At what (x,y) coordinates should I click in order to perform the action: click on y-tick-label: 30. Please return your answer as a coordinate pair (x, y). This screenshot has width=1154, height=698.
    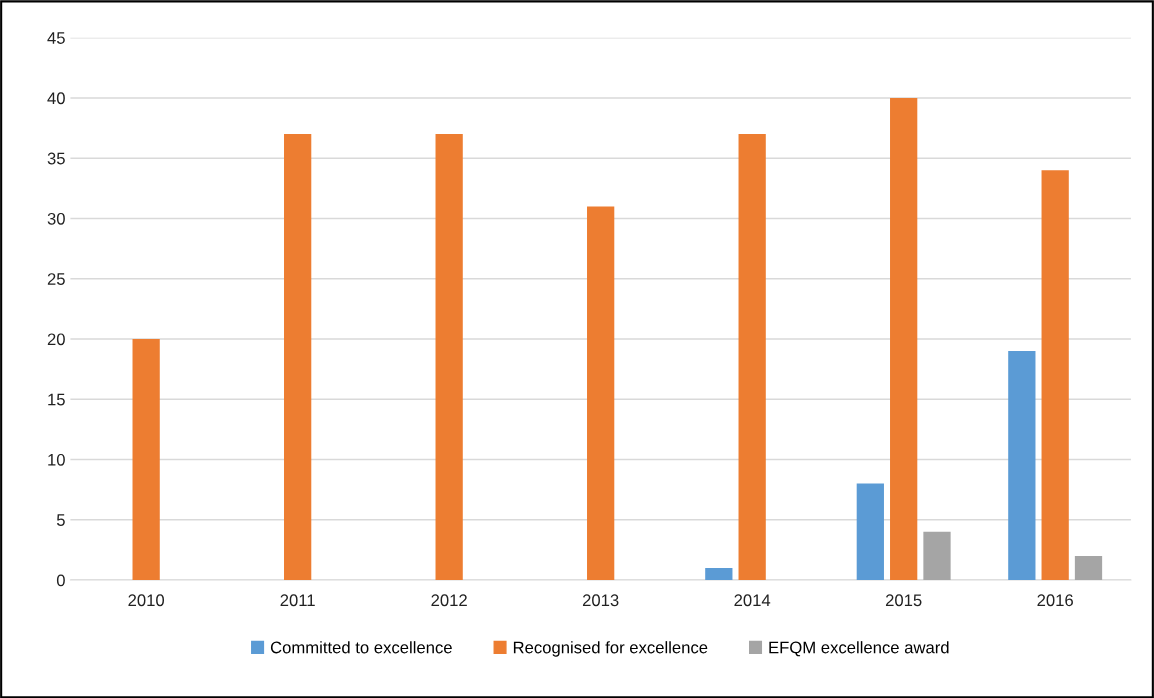
    Looking at the image, I should click on (56, 218).